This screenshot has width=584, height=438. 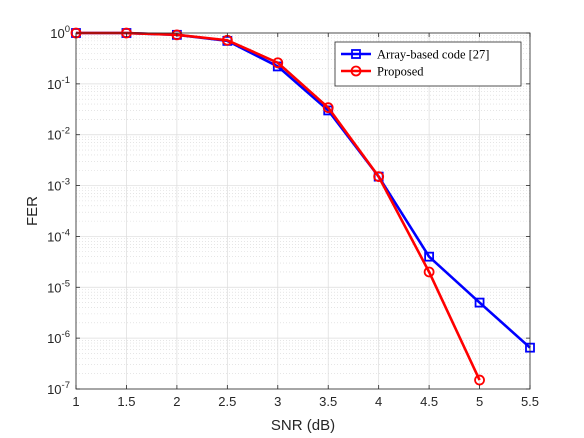 I want to click on y-axis-label: FER, so click(x=32, y=211).